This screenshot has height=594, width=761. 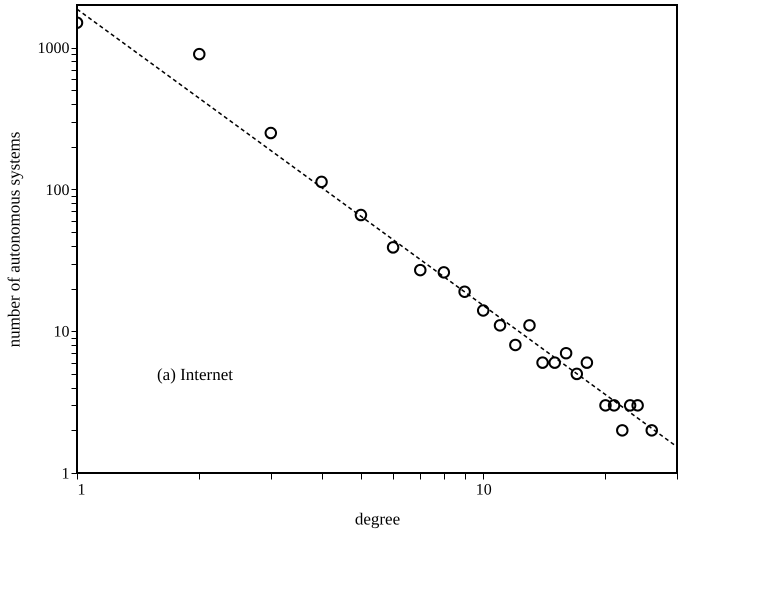 I want to click on y-tick-label: 1000, so click(x=54, y=49).